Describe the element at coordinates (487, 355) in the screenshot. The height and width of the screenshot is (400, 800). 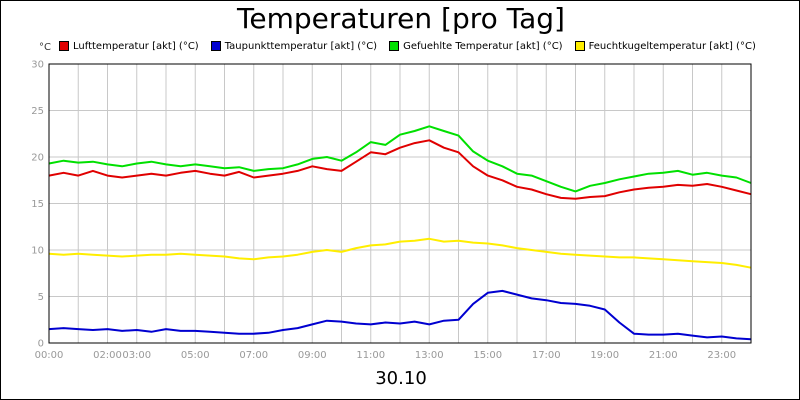
I see `x-tick-label: 15:00` at that location.